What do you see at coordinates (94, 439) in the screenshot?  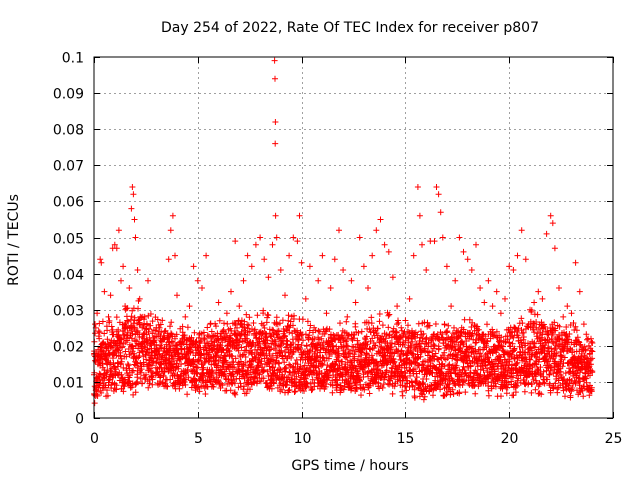 I see `x-tick-label: 0` at bounding box center [94, 439].